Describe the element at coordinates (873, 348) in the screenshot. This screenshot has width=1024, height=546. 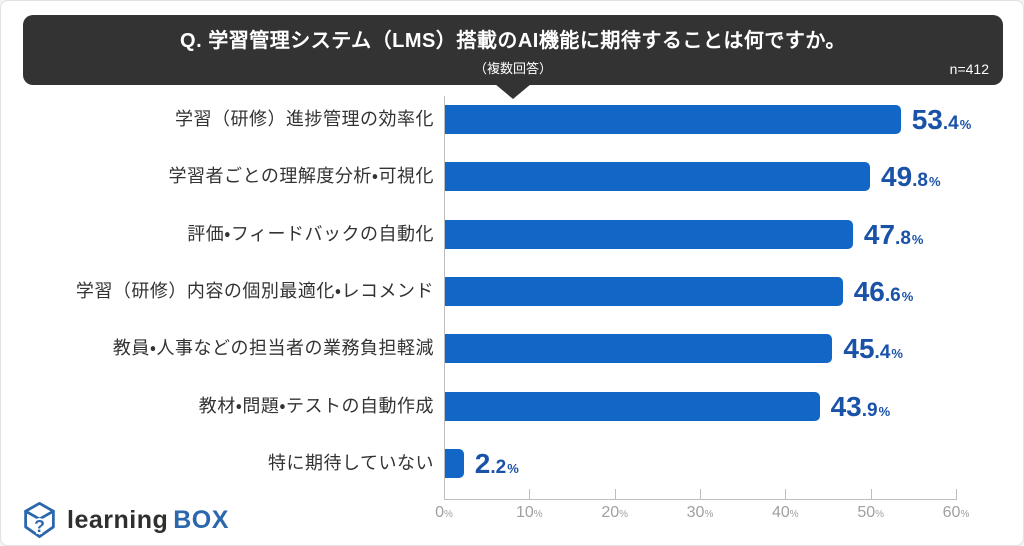
I see `bar-value: 45.4%` at that location.